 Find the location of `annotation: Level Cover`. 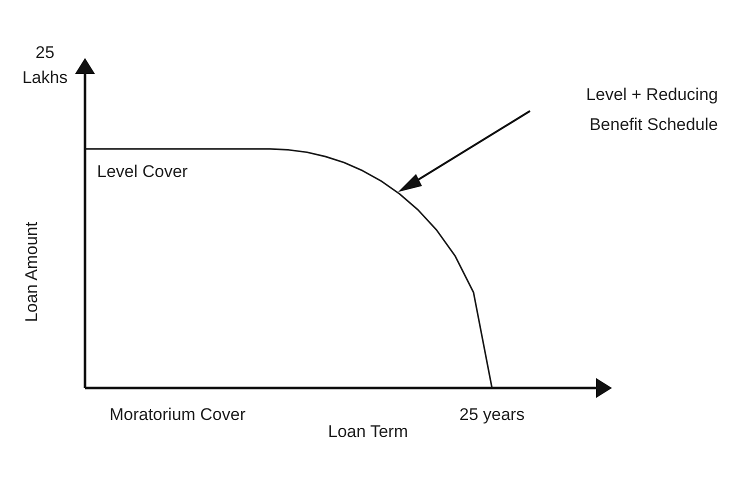

annotation: Level Cover is located at coordinates (142, 172).